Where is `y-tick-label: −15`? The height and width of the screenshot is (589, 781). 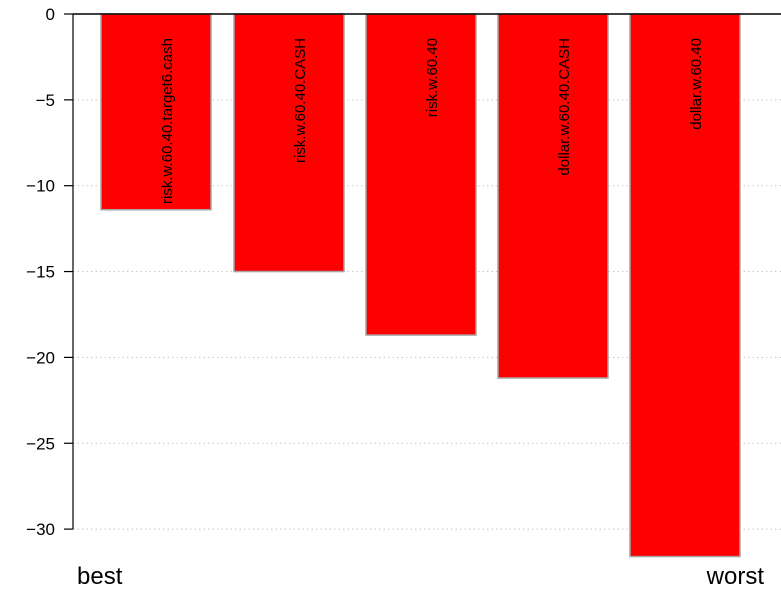
y-tick-label: −15 is located at coordinates (40, 272).